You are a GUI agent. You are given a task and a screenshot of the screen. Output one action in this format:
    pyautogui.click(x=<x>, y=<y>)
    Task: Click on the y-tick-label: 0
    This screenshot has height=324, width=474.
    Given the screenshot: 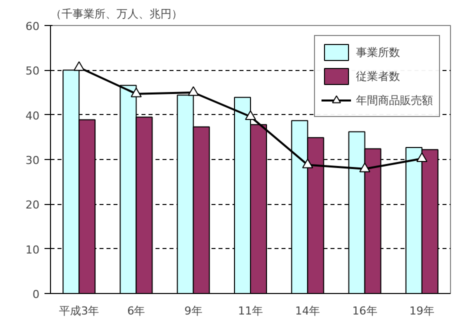 What is the action you would take?
    pyautogui.click(x=36, y=294)
    